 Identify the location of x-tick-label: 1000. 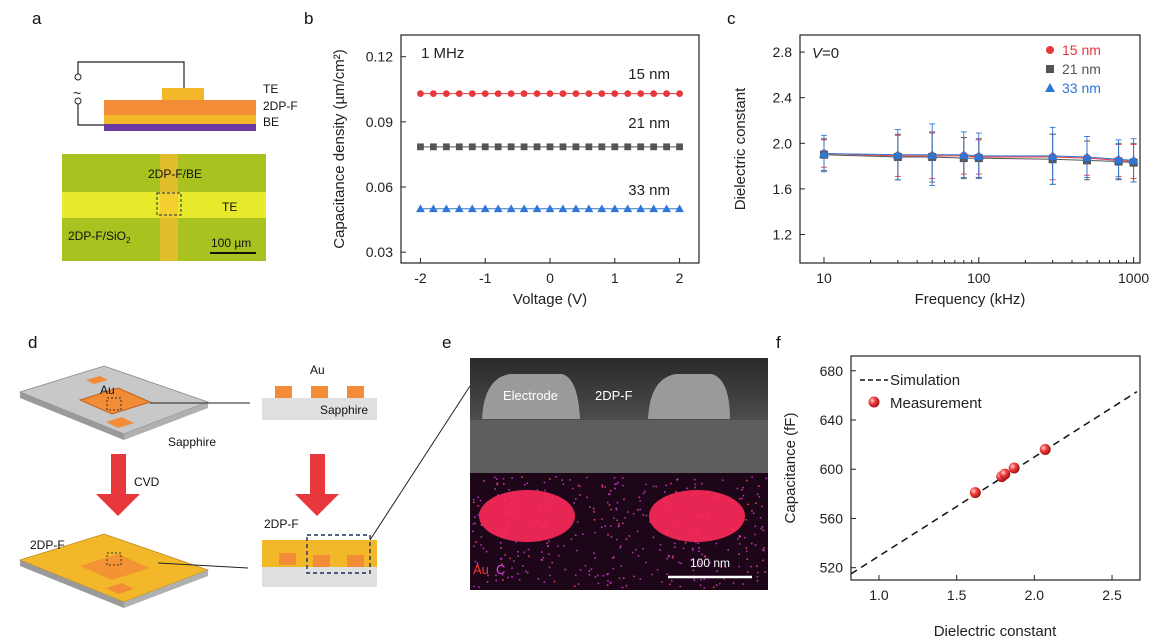
(1133, 278).